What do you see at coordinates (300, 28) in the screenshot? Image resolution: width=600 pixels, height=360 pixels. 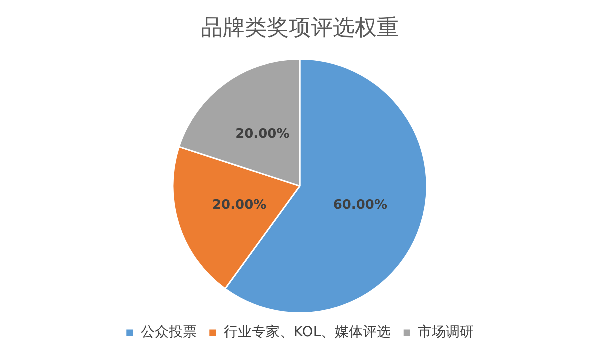 I see `chart-title: 品牌类奖项评选权重` at bounding box center [300, 28].